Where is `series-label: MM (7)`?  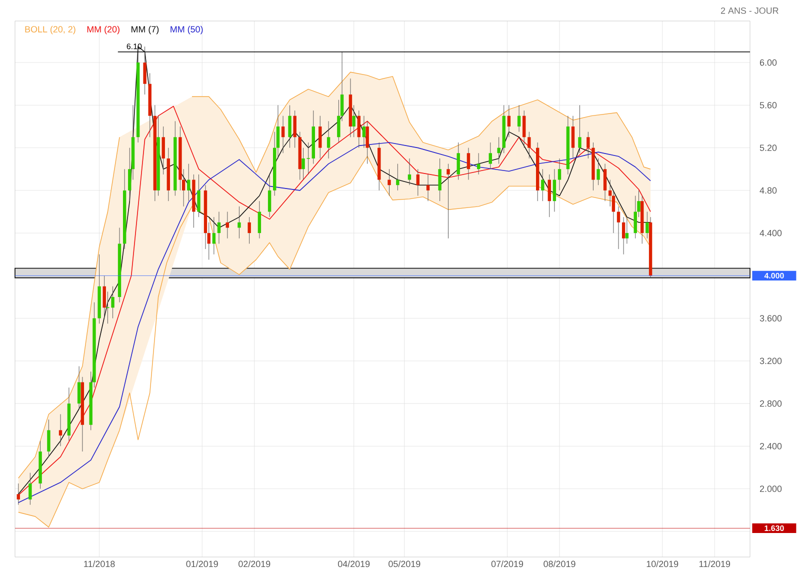 series-label: MM (7) is located at coordinates (145, 30).